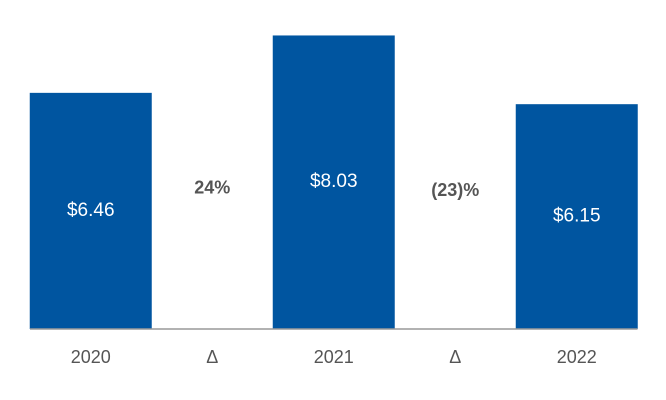 The height and width of the screenshot is (400, 666). What do you see at coordinates (455, 190) in the screenshot?
I see `change-label: (23)%` at bounding box center [455, 190].